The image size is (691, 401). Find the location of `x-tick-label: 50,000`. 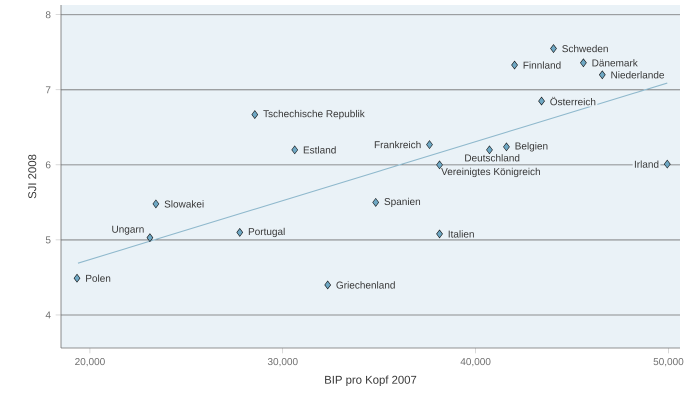

x-tick-label: 50,000 is located at coordinates (669, 362).